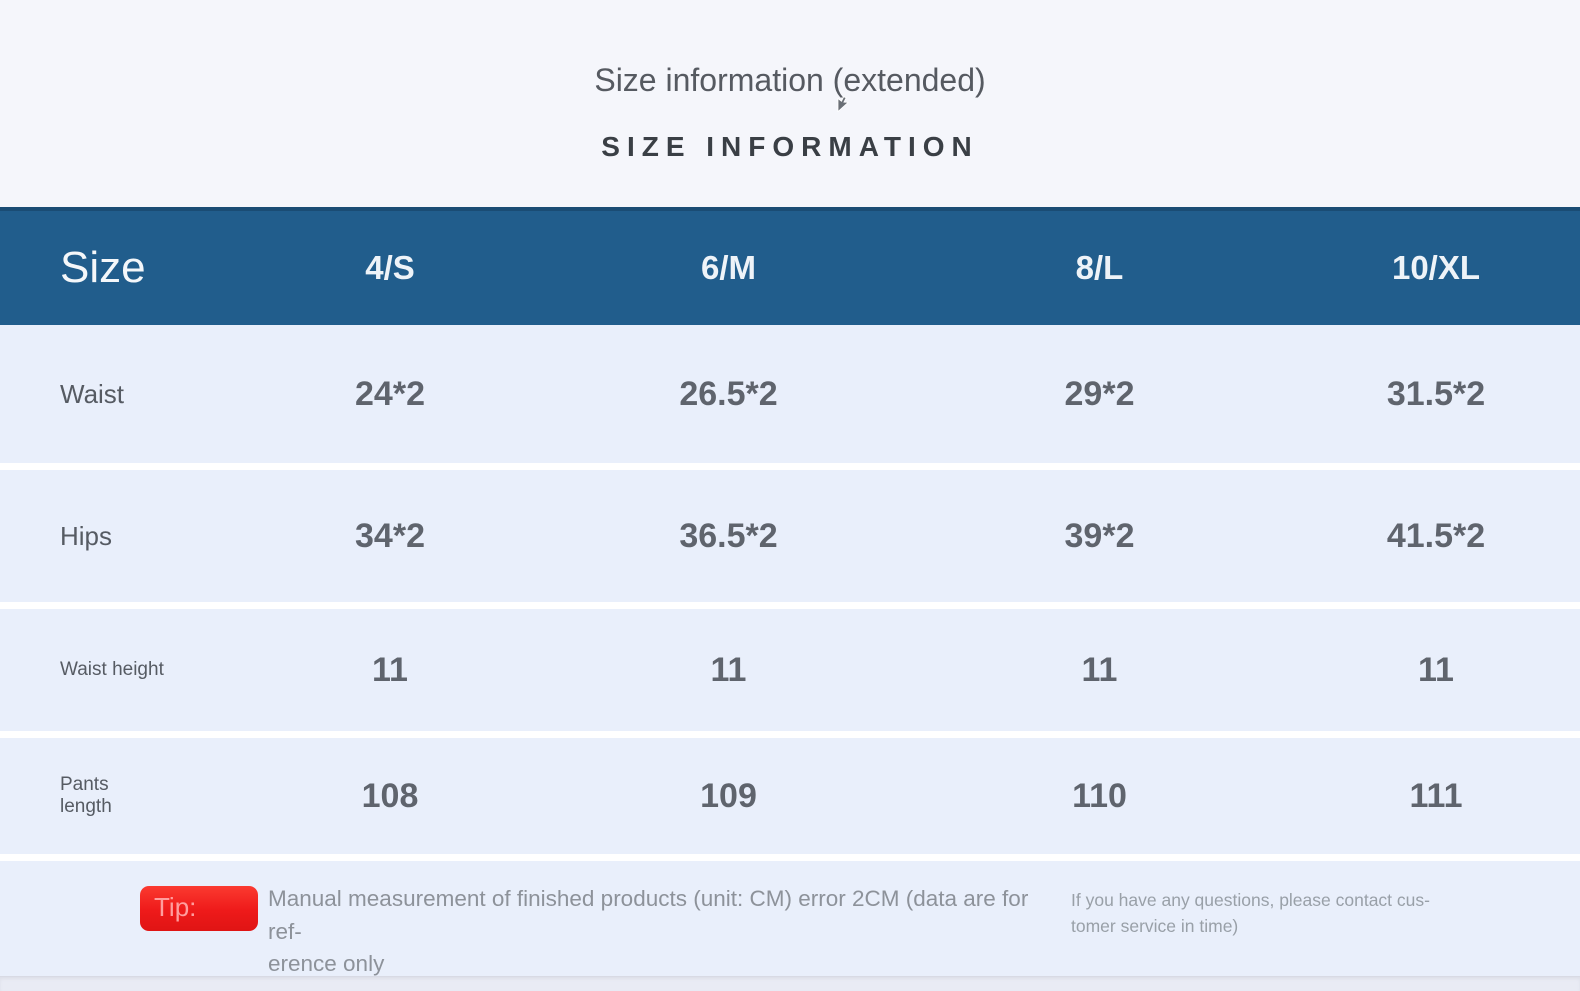 Image resolution: width=1580 pixels, height=991 pixels. I want to click on table-row-hips: Hips 34*2 36.5*2 39*2 41.5*2, so click(790, 536).